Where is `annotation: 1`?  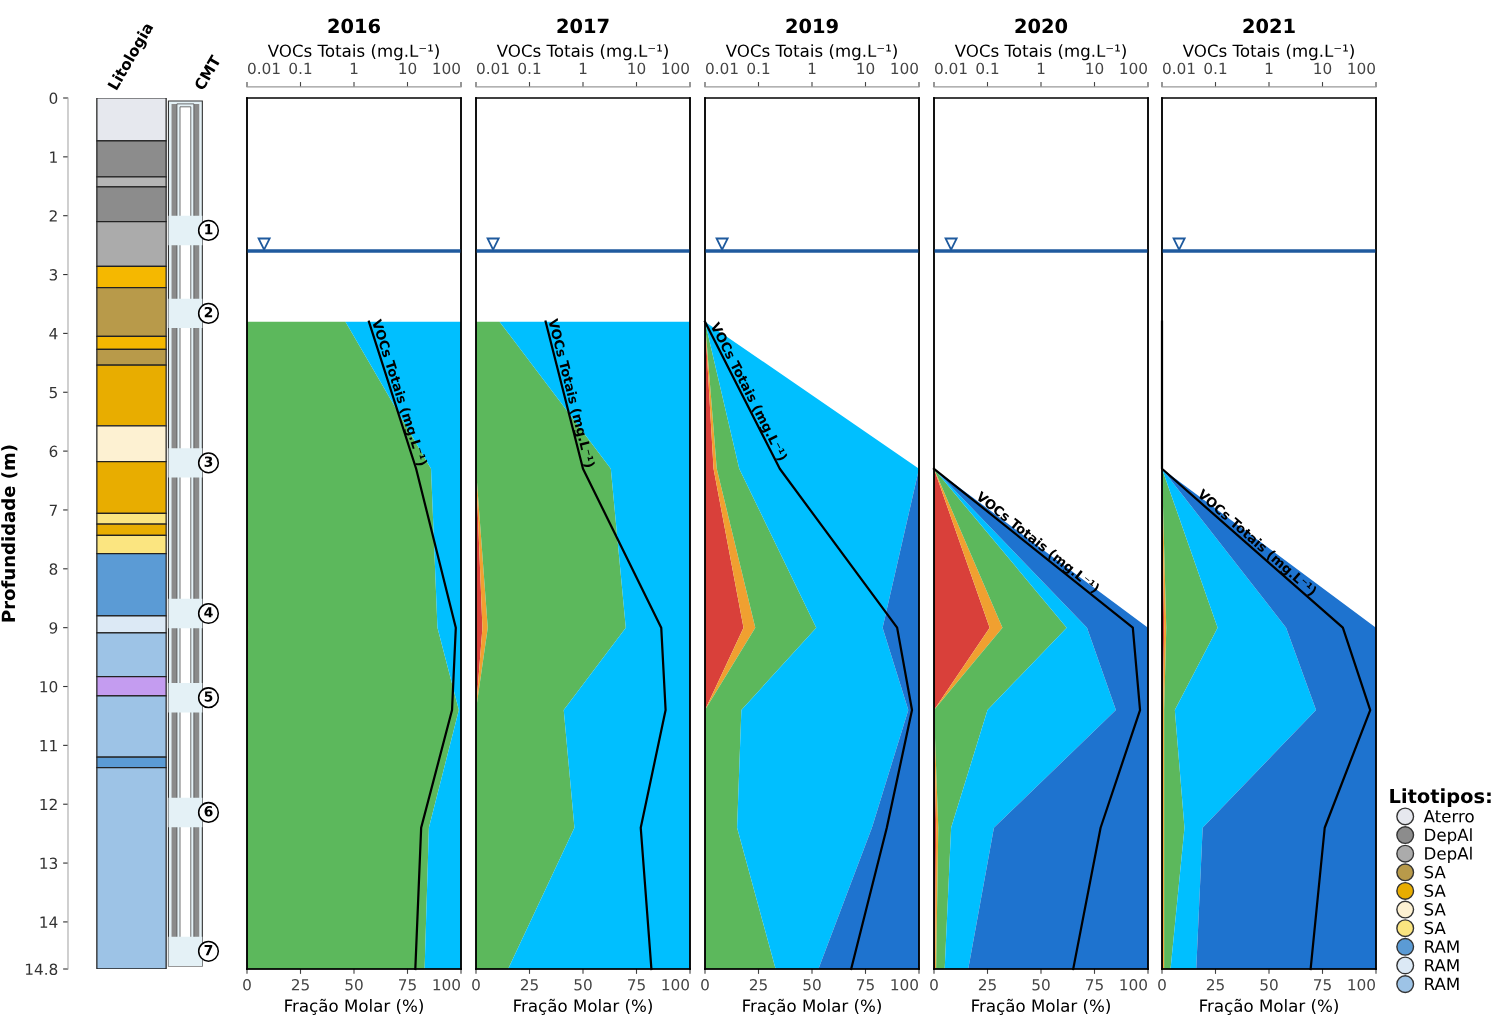 annotation: 1 is located at coordinates (209, 229).